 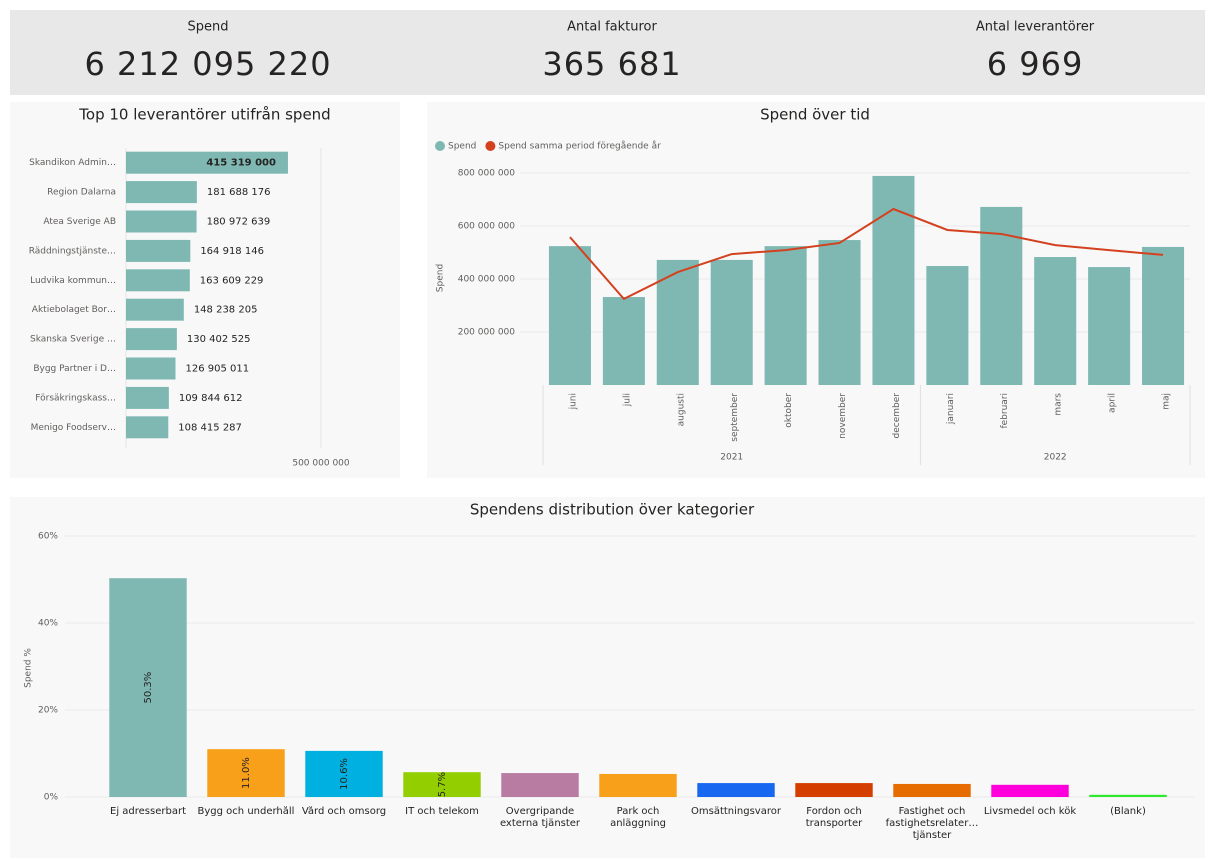 I want to click on x-tick-label: Övergripande externa tjänster, so click(x=540, y=817).